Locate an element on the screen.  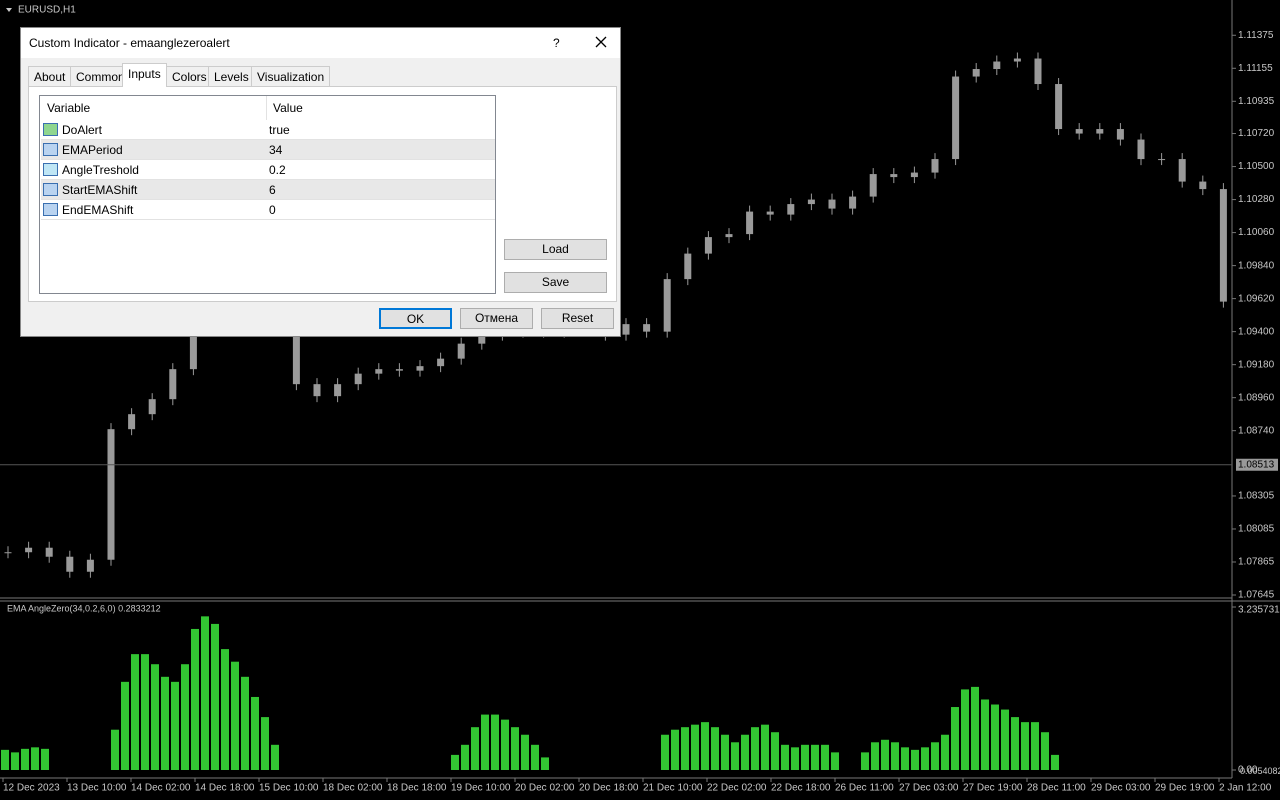
table-row: EndEMAShift 0 is located at coordinates (268, 210).